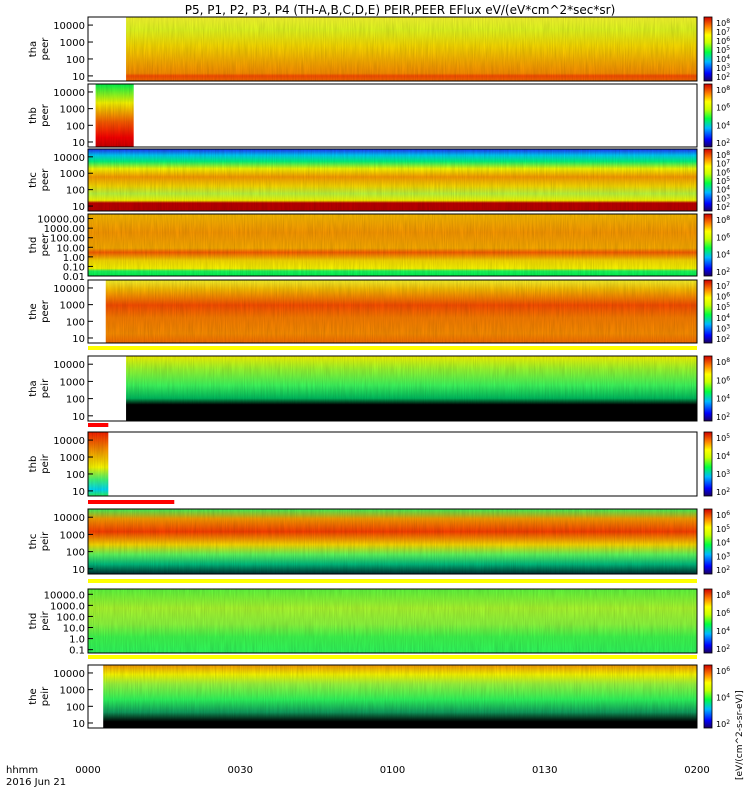 The width and height of the screenshot is (750, 800). I want to click on x-axis: hhmm 2016 Jun 21 0000 0030 0100 0130 0200, so click(358, 755).